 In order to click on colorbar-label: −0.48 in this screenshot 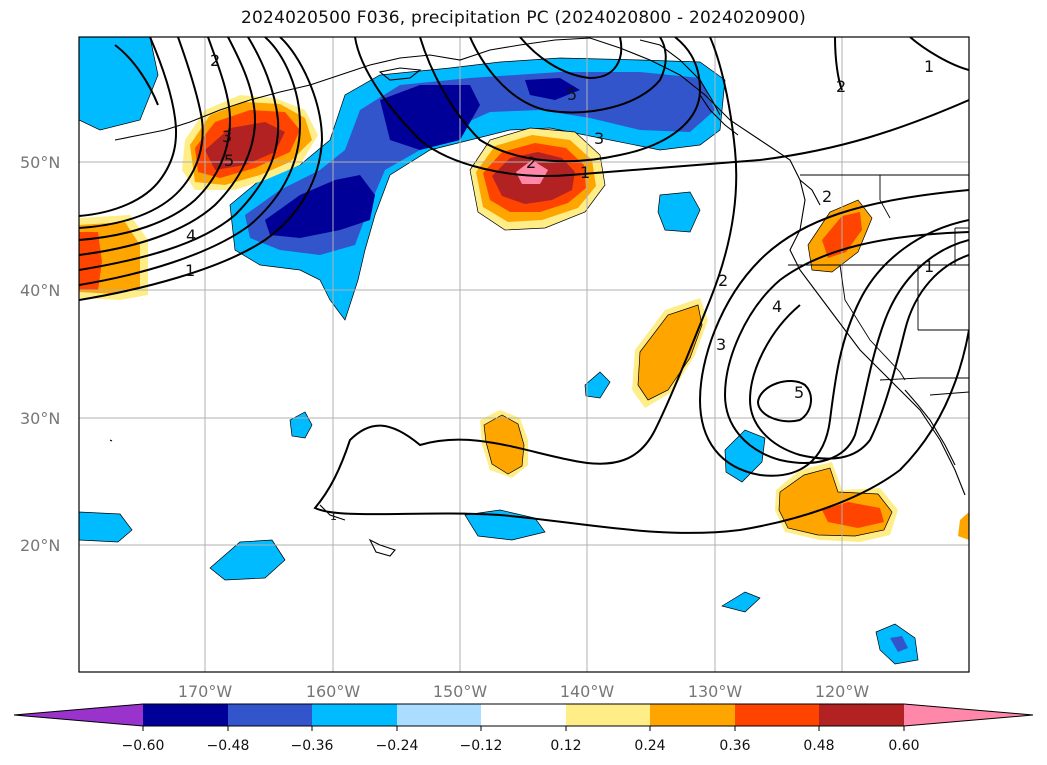, I will do `click(228, 746)`.